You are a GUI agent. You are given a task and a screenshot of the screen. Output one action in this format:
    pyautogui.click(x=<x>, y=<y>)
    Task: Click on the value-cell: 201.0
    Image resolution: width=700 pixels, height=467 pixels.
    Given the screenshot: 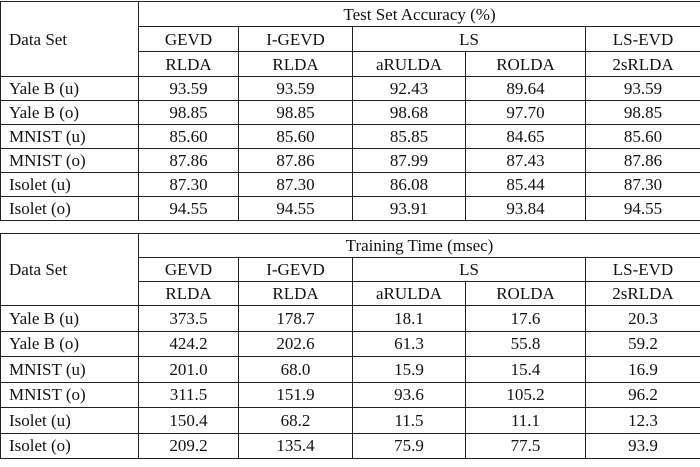 What is the action you would take?
    pyautogui.click(x=188, y=369)
    